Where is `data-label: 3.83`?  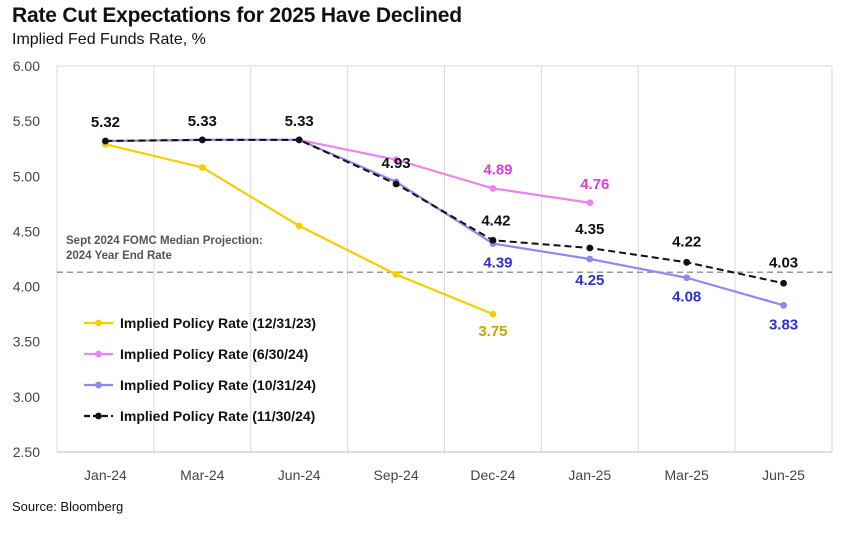
data-label: 3.83 is located at coordinates (783, 324).